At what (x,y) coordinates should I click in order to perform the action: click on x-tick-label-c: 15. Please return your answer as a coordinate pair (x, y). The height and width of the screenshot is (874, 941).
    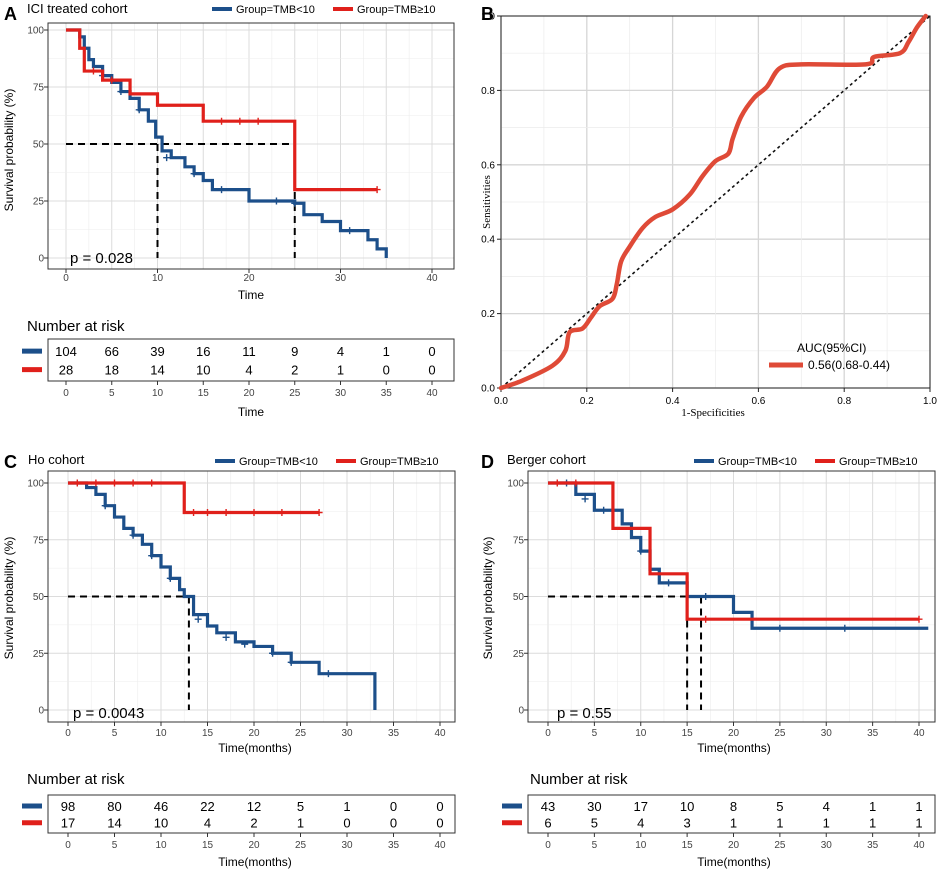
    Looking at the image, I should click on (208, 733).